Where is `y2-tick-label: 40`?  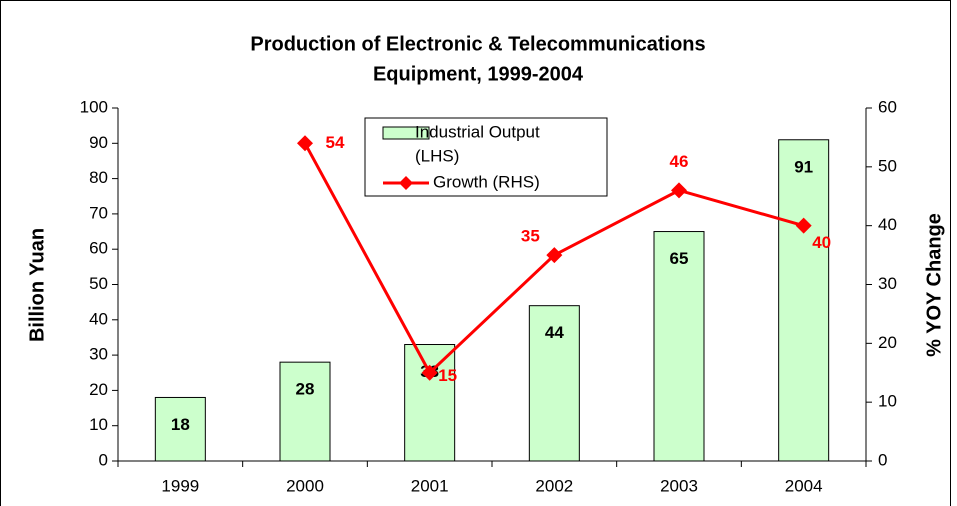
y2-tick-label: 40 is located at coordinates (887, 224).